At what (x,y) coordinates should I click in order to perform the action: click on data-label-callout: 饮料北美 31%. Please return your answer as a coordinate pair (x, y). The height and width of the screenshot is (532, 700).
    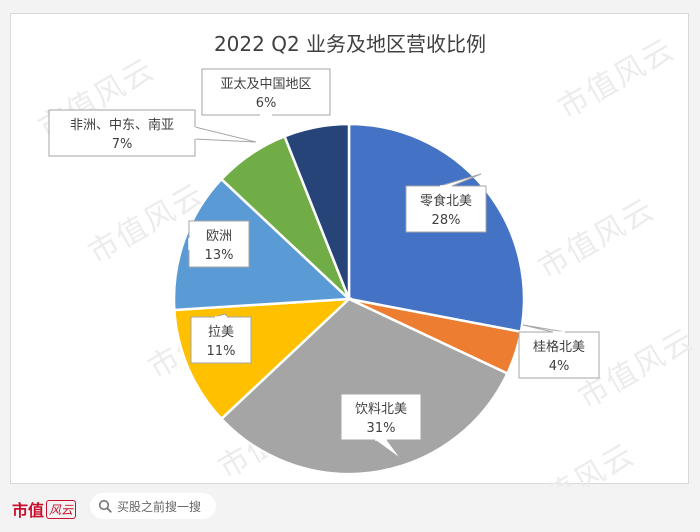
    Looking at the image, I should click on (381, 426).